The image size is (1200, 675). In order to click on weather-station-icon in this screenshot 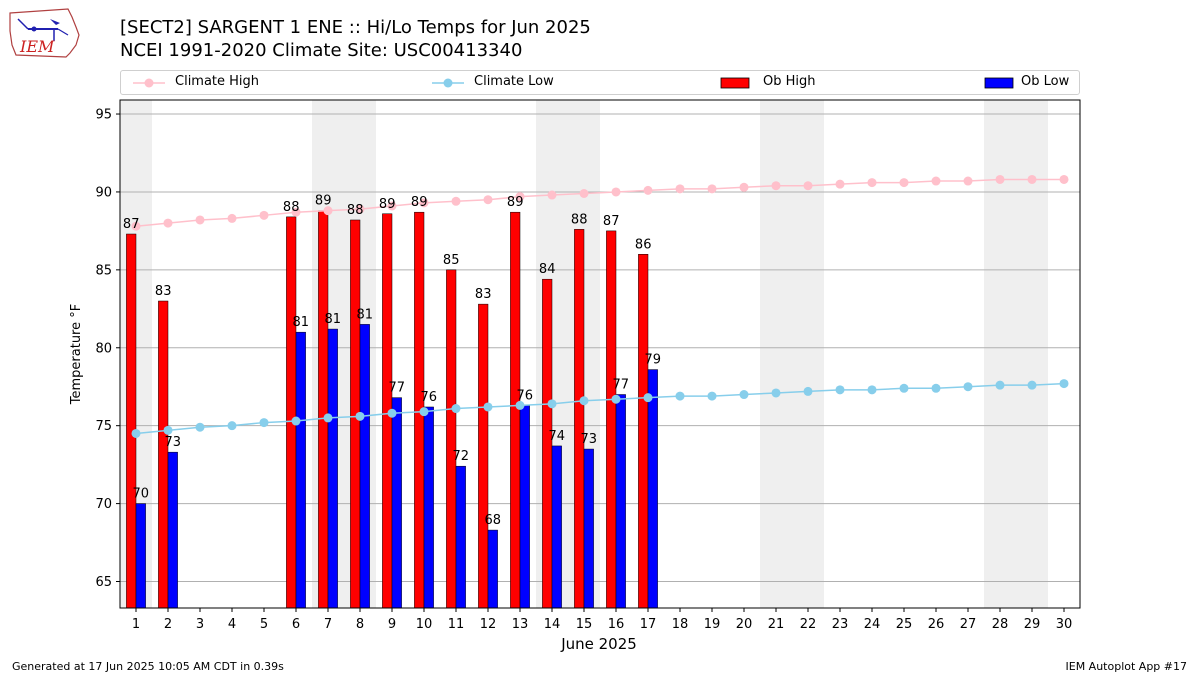, I will do `click(43, 29)`.